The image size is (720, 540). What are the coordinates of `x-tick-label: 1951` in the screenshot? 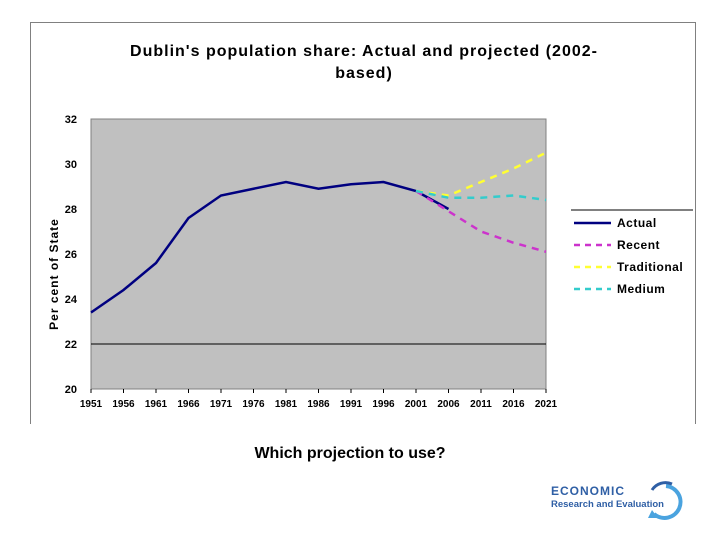 It's located at (91, 404).